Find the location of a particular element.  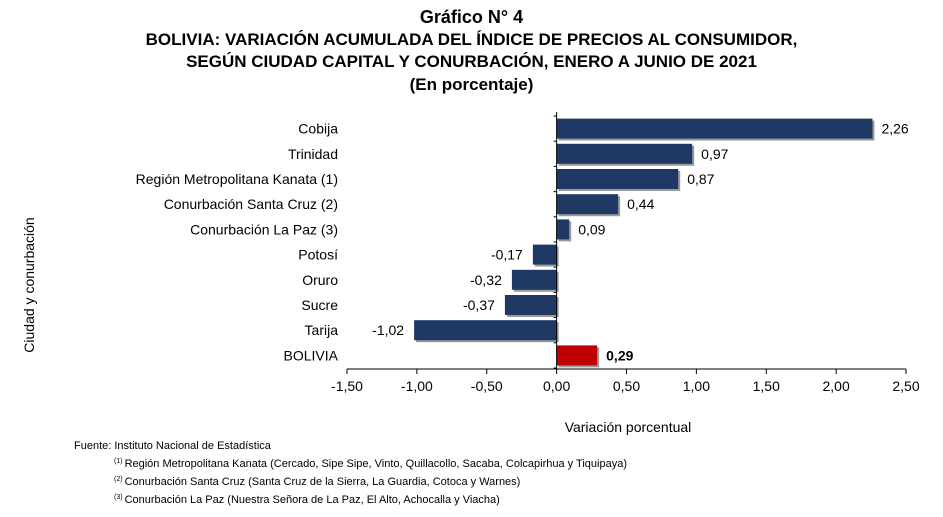

footnote-3-marker: (3) is located at coordinates (118, 497).